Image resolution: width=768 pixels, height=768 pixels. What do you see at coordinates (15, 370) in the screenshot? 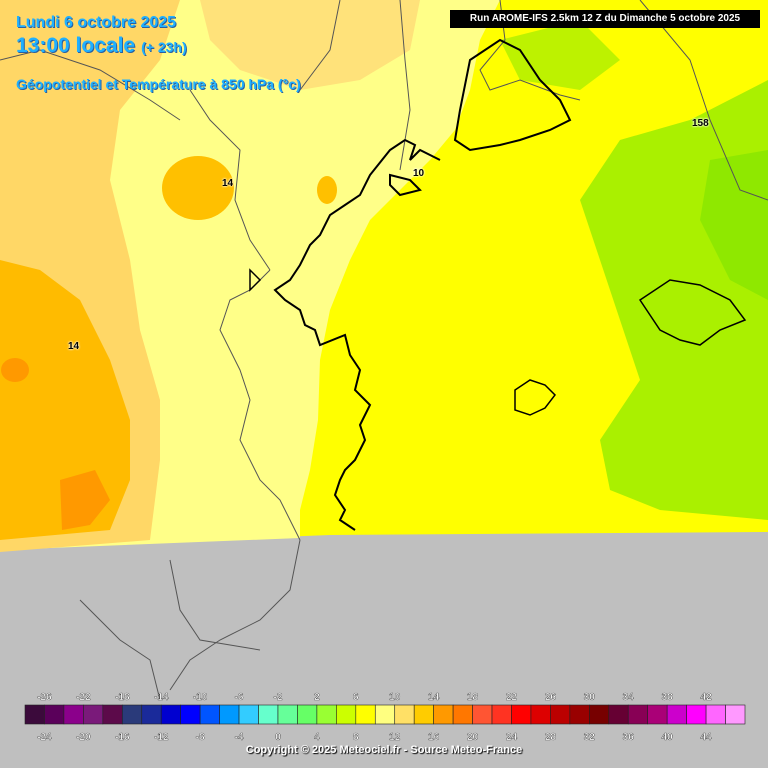
I see `field-16-18-small` at bounding box center [15, 370].